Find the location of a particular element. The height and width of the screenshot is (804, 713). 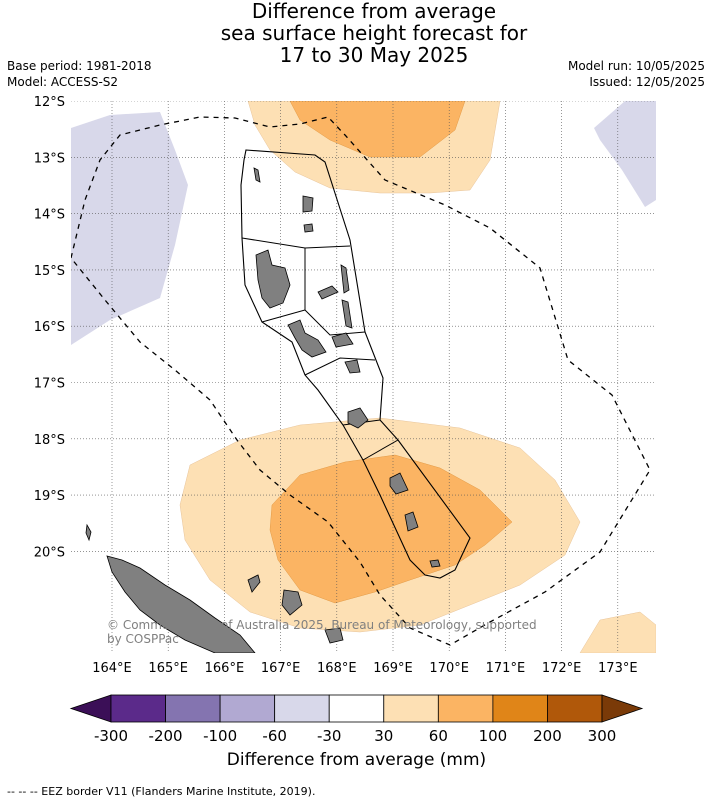

island-efate is located at coordinates (358, 418).